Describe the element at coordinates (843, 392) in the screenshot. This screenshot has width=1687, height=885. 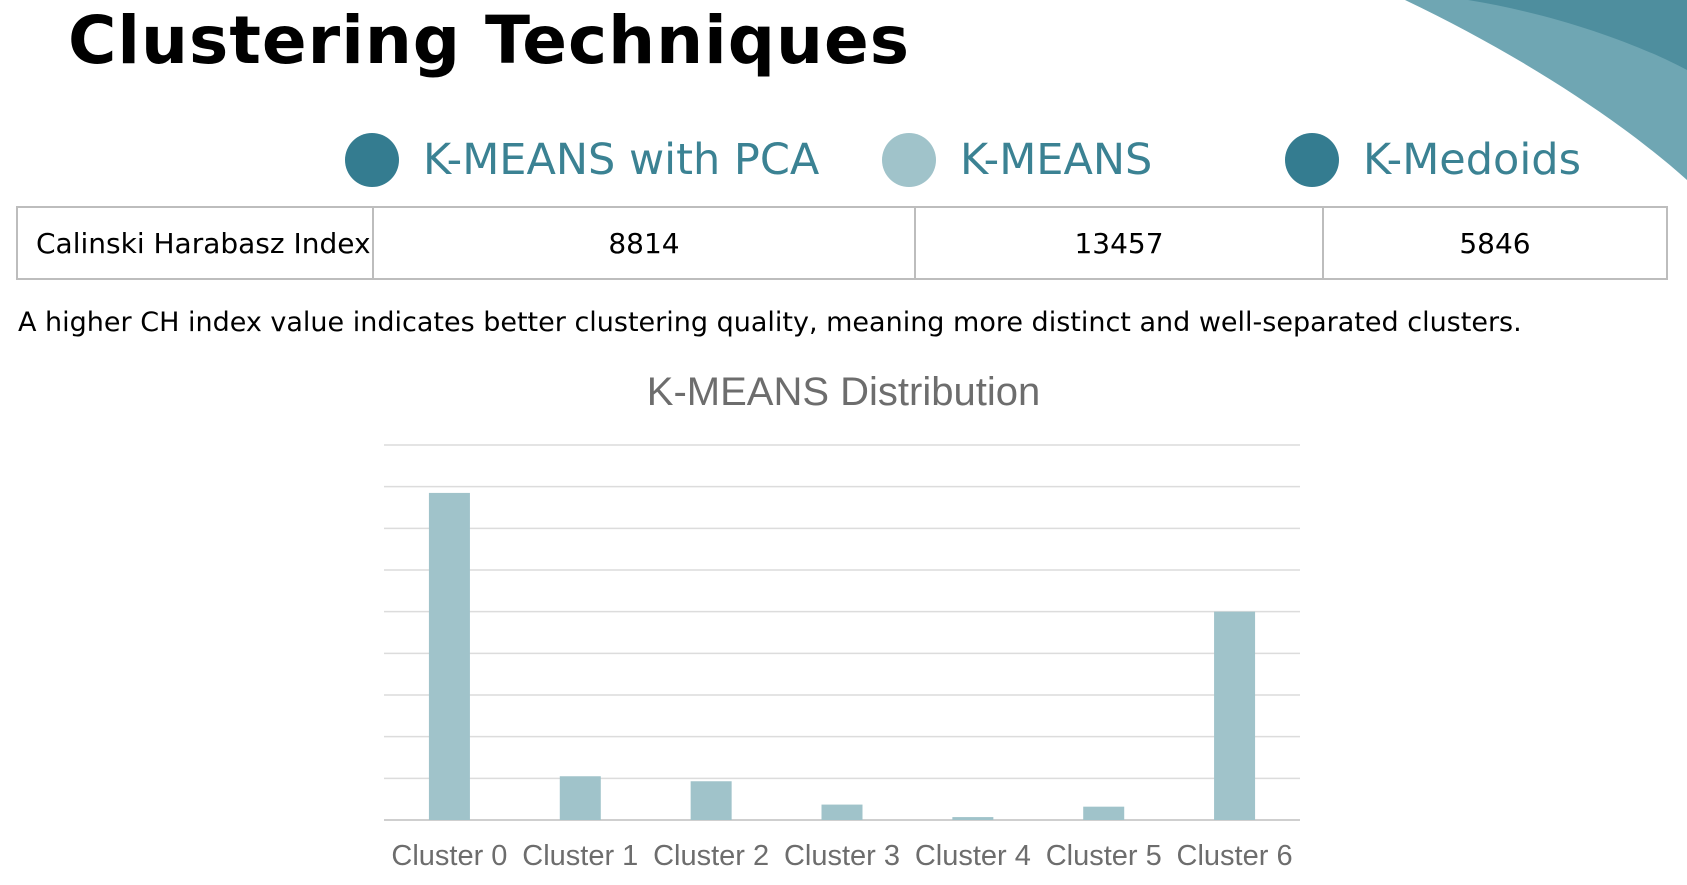
I see `chart-title: K-MEANS Distribution` at that location.